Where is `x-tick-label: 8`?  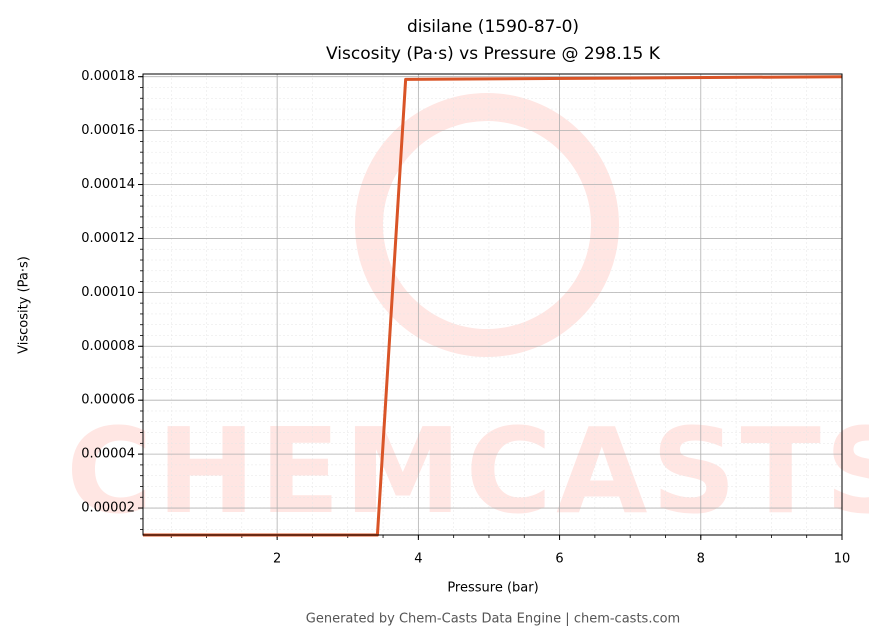
x-tick-label: 8 is located at coordinates (701, 559).